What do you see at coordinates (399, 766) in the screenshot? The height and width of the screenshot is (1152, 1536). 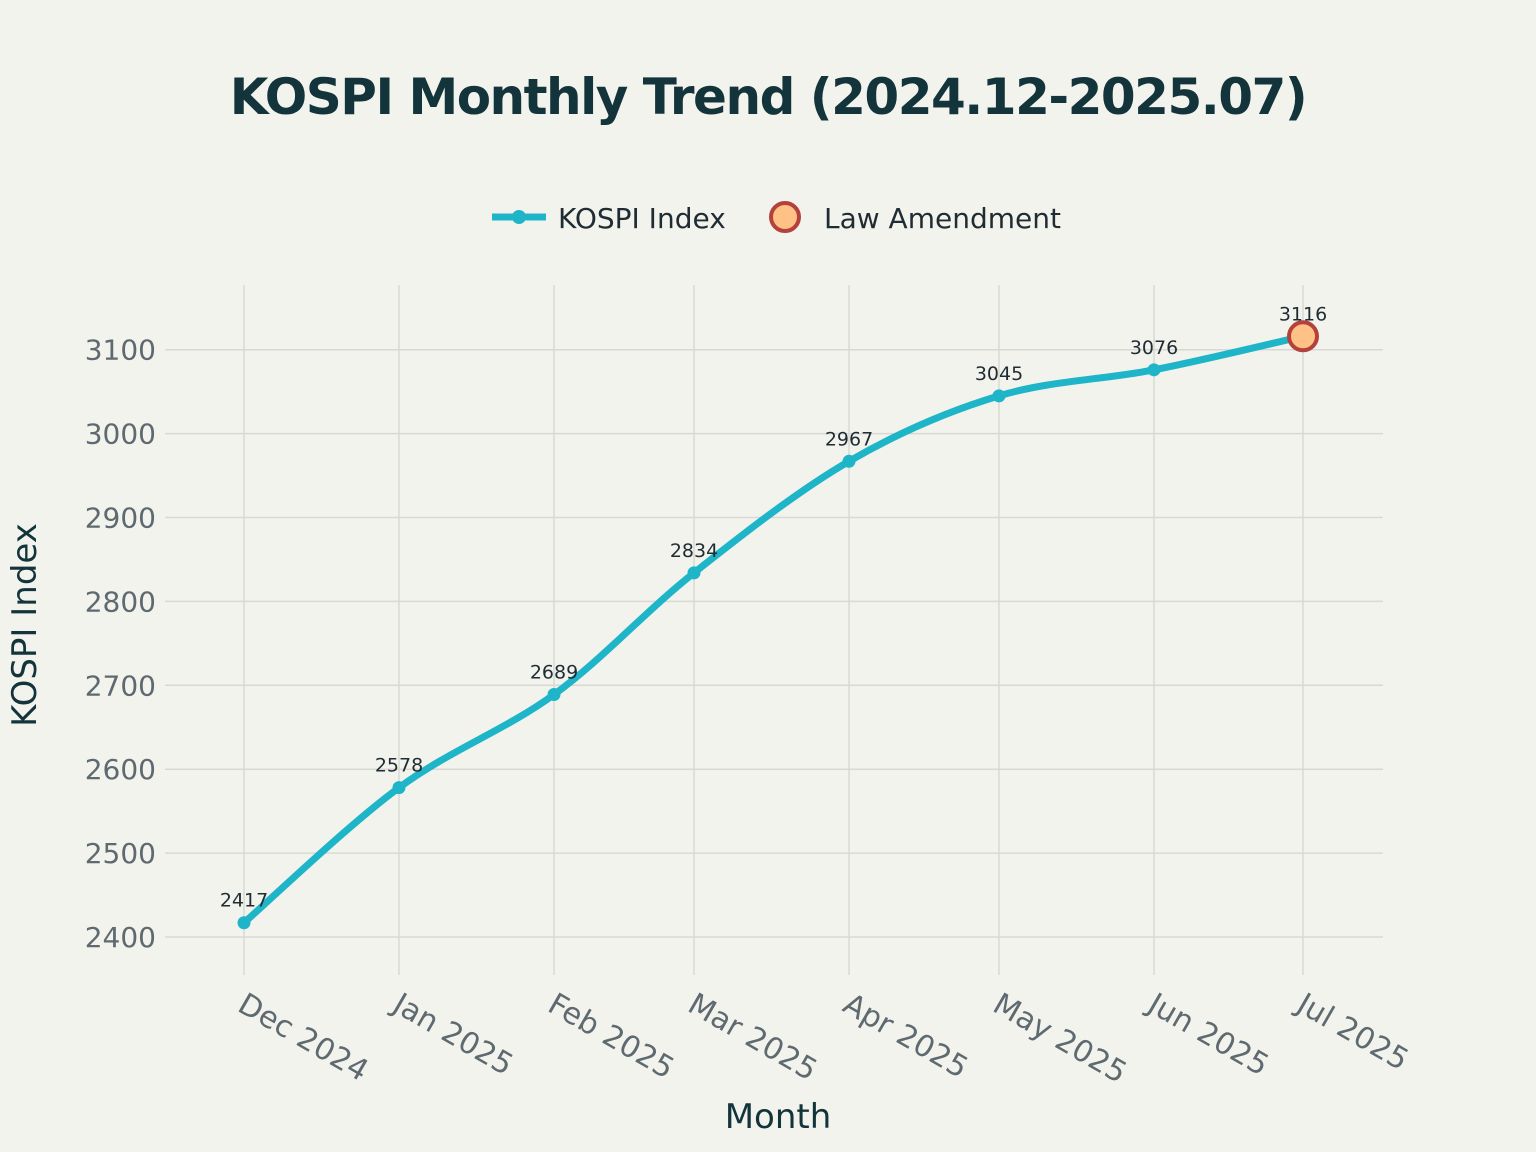 I see `data-label: 2578` at bounding box center [399, 766].